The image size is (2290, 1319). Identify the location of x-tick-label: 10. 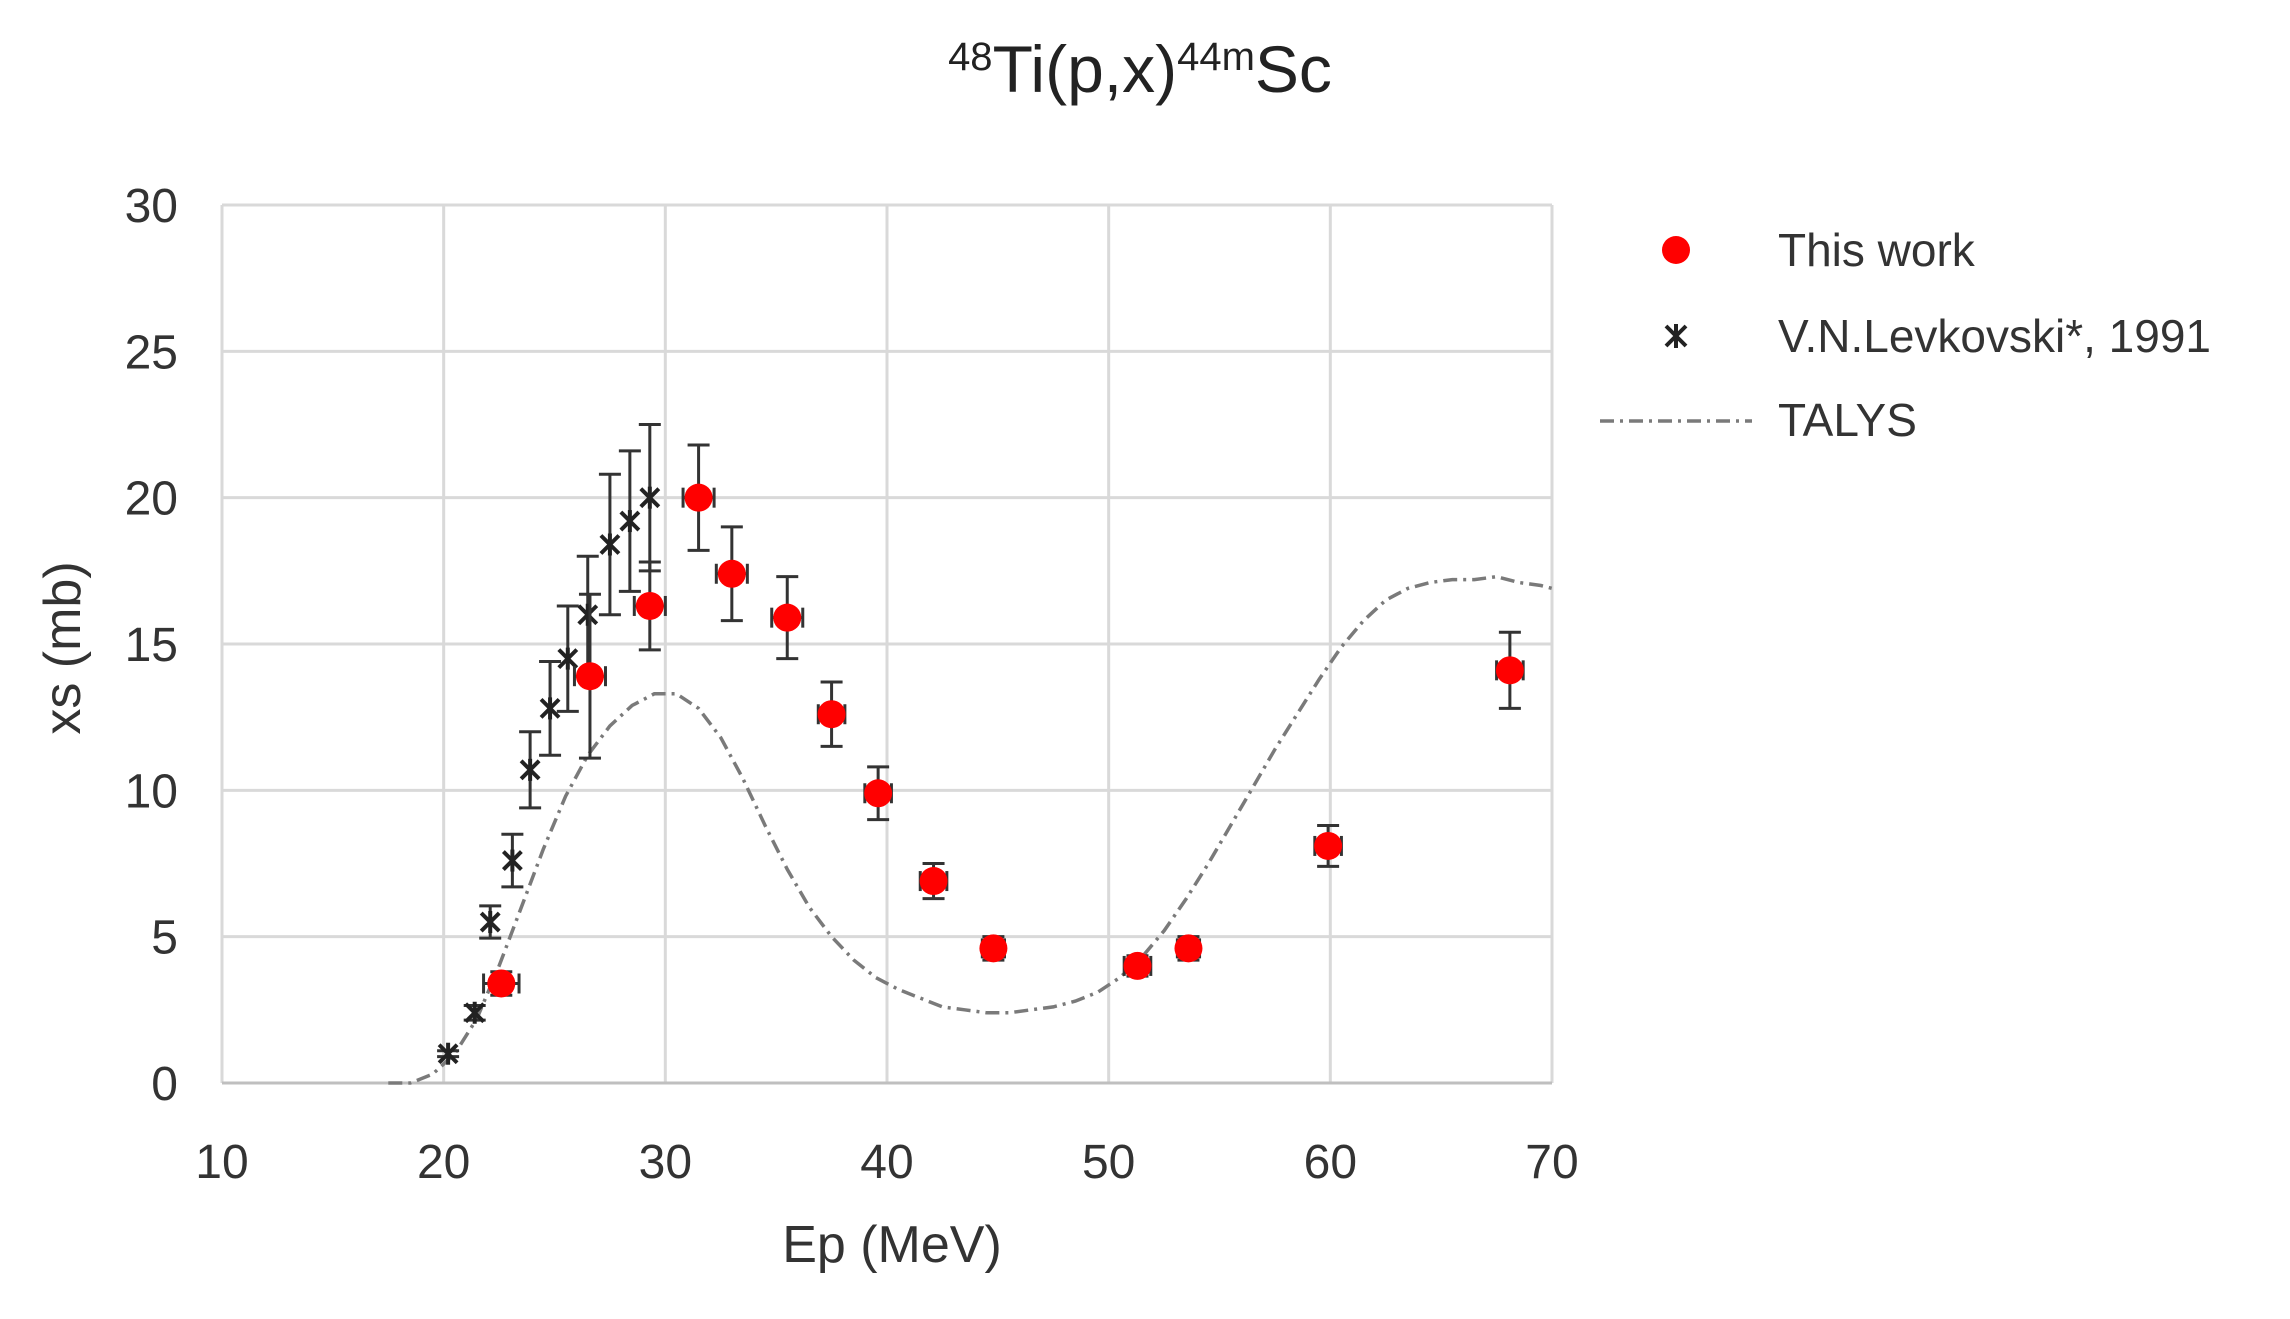
(221, 1162).